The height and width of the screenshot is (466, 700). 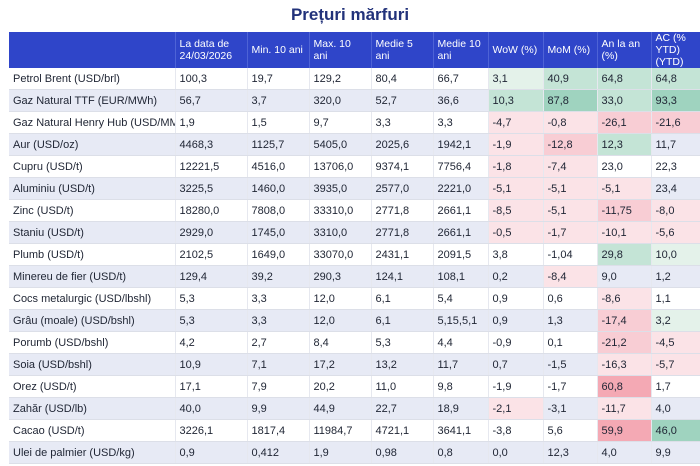 What do you see at coordinates (402, 254) in the screenshot?
I see `value-cell: 2431,1` at bounding box center [402, 254].